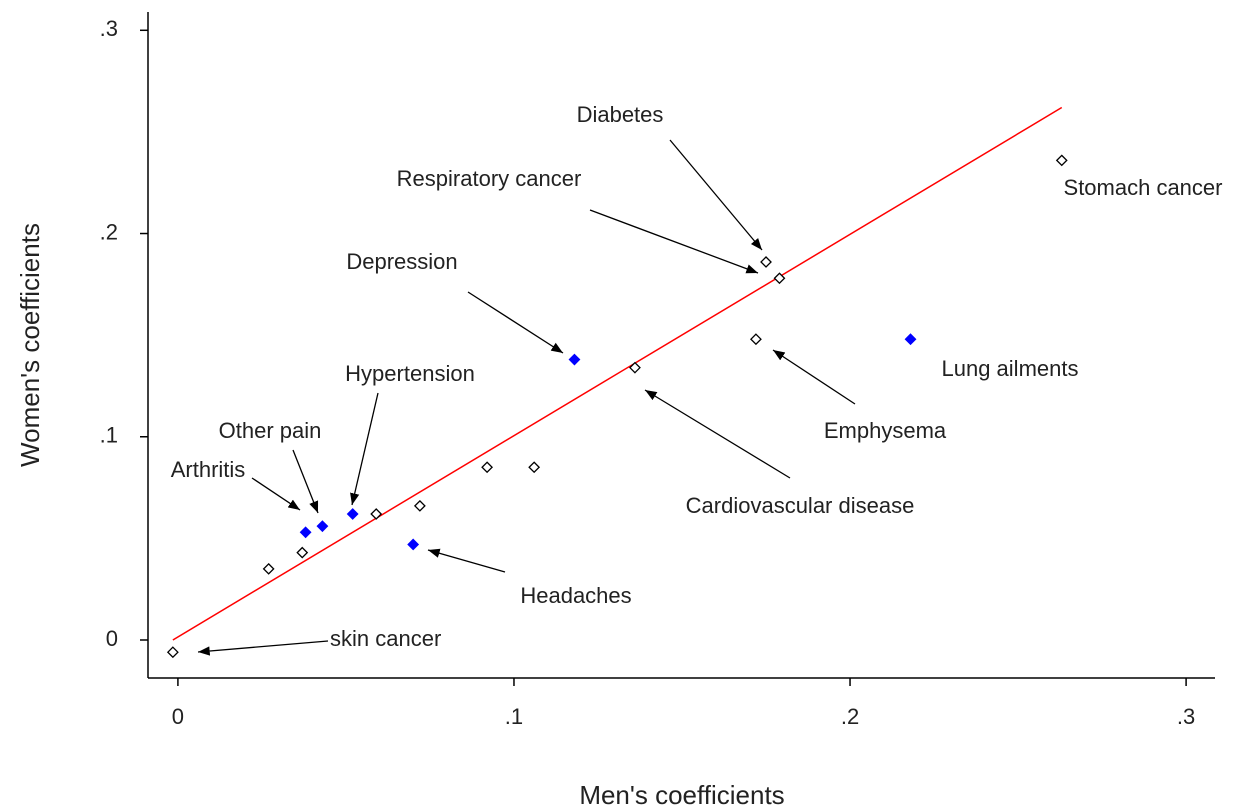 The height and width of the screenshot is (812, 1260). I want to click on x-tick-label: .1, so click(514, 716).